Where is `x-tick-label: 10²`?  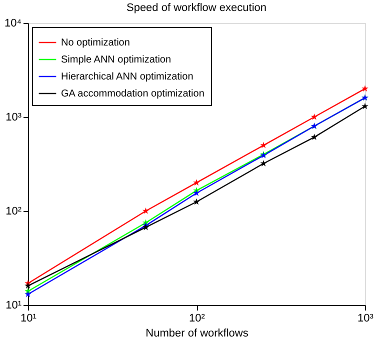 x-tick-label: 10² is located at coordinates (197, 318).